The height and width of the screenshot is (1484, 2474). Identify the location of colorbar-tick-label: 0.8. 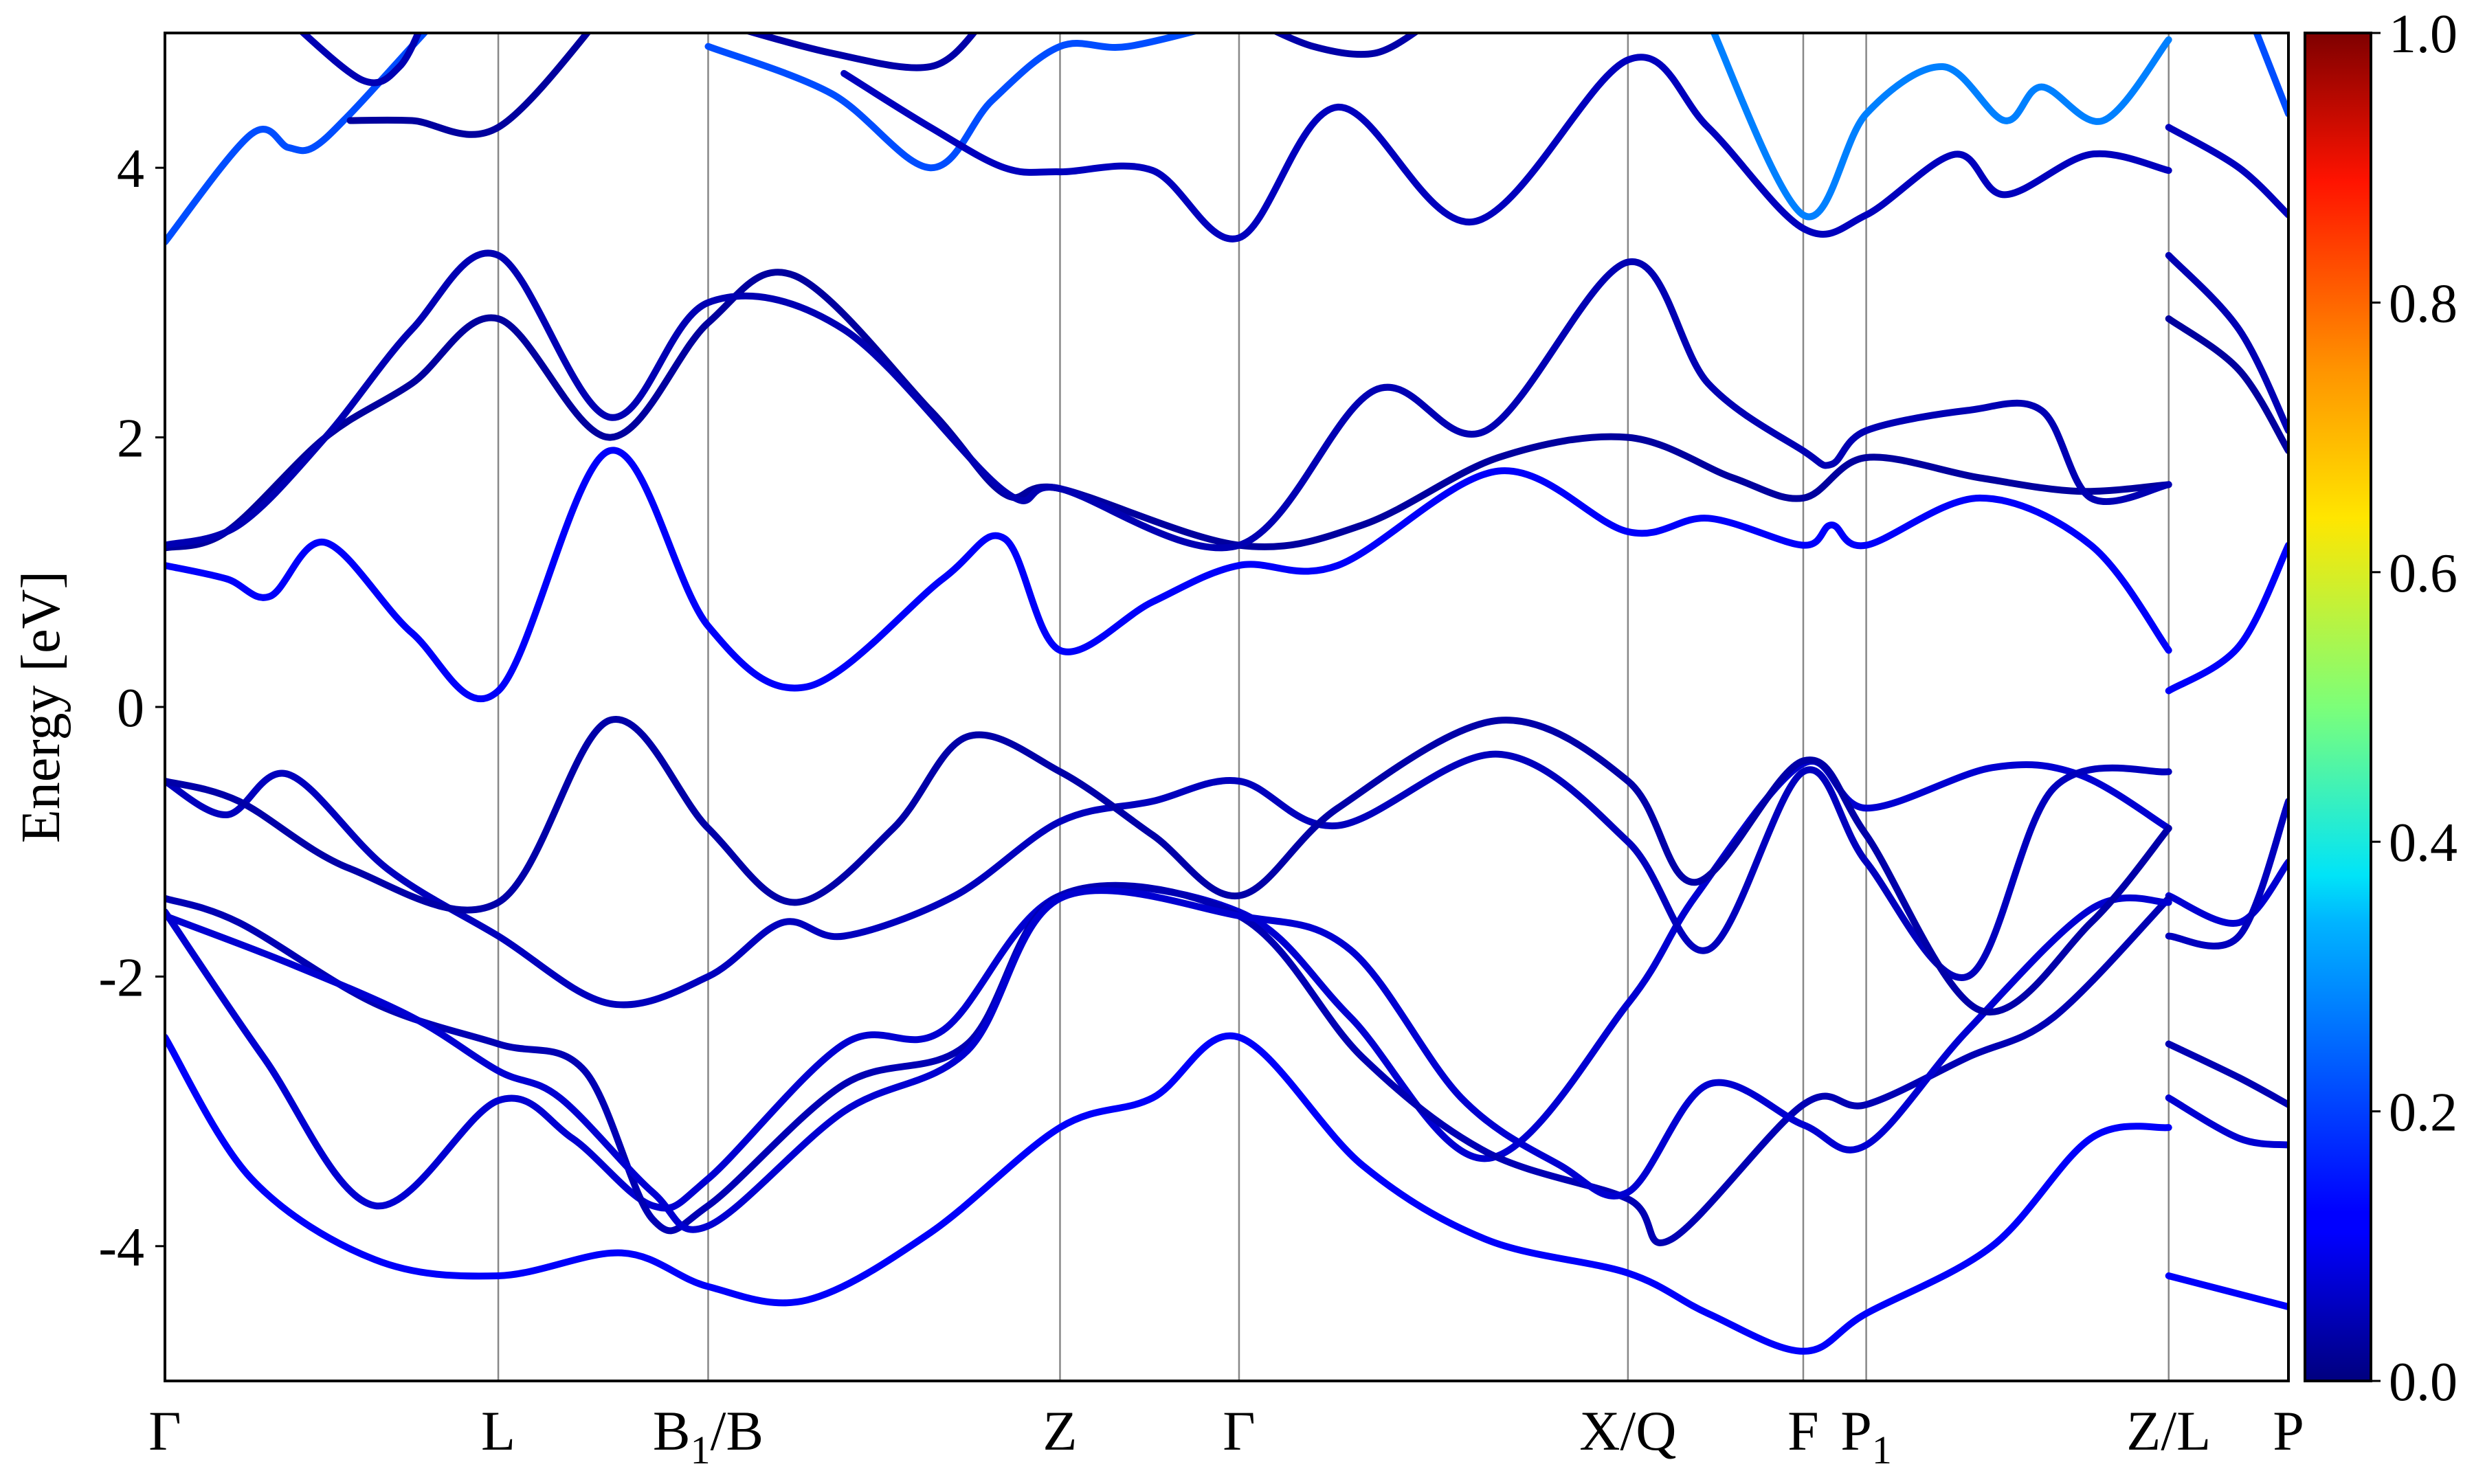
(2423, 303).